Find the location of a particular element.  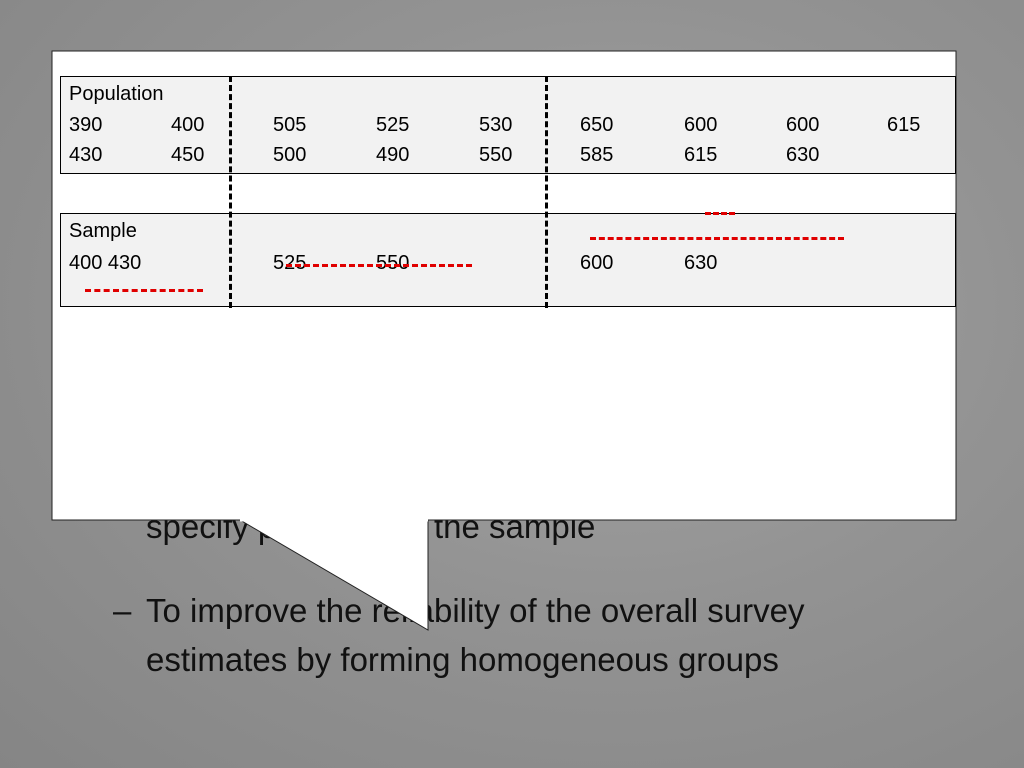

sample-c2: 525 is located at coordinates (290, 263).